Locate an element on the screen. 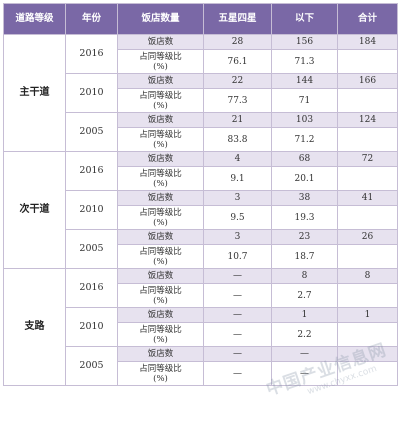 Image resolution: width=400 pixels, height=427 pixels. share-below-cell: 2.2 is located at coordinates (304, 334).